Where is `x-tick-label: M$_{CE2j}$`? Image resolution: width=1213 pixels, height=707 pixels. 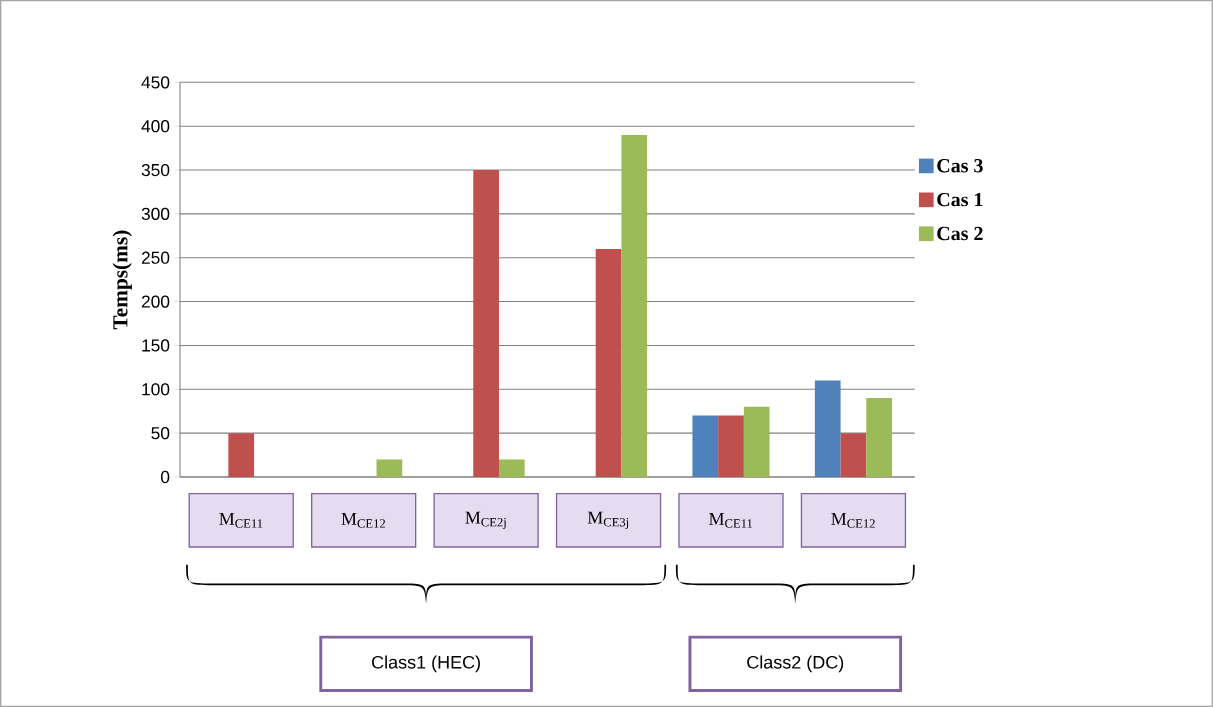 x-tick-label: M$_{CE2j}$ is located at coordinates (485, 520).